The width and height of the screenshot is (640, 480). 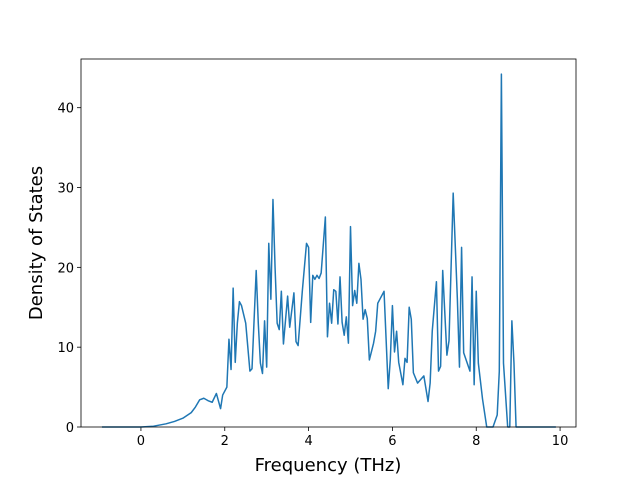 I want to click on x-tick-label: 6, so click(x=392, y=441).